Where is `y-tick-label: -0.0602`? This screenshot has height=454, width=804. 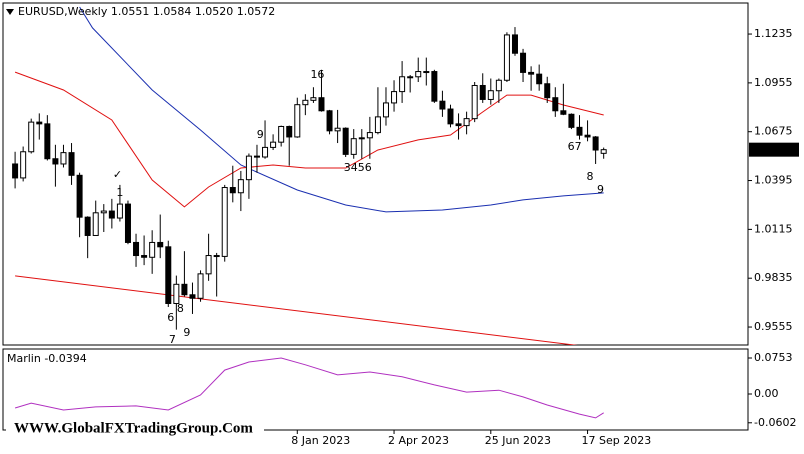 y-tick-label: -0.0602 is located at coordinates (775, 422).